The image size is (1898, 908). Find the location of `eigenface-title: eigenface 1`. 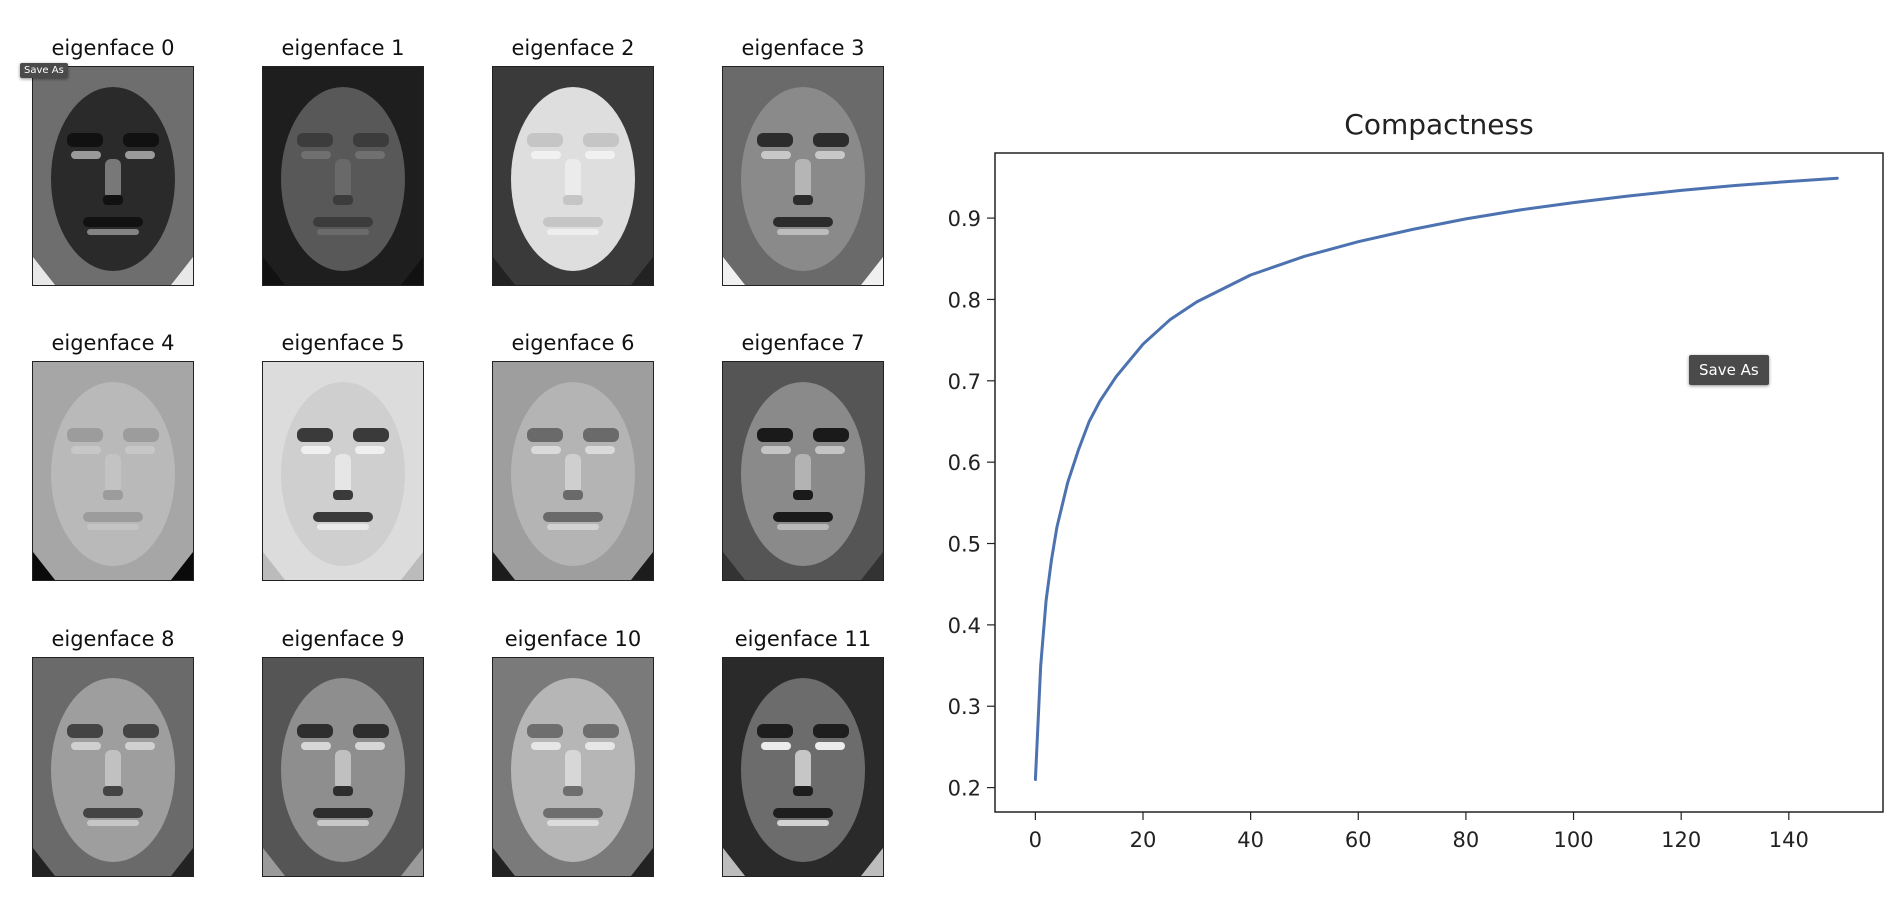

eigenface-title: eigenface 1 is located at coordinates (343, 48).